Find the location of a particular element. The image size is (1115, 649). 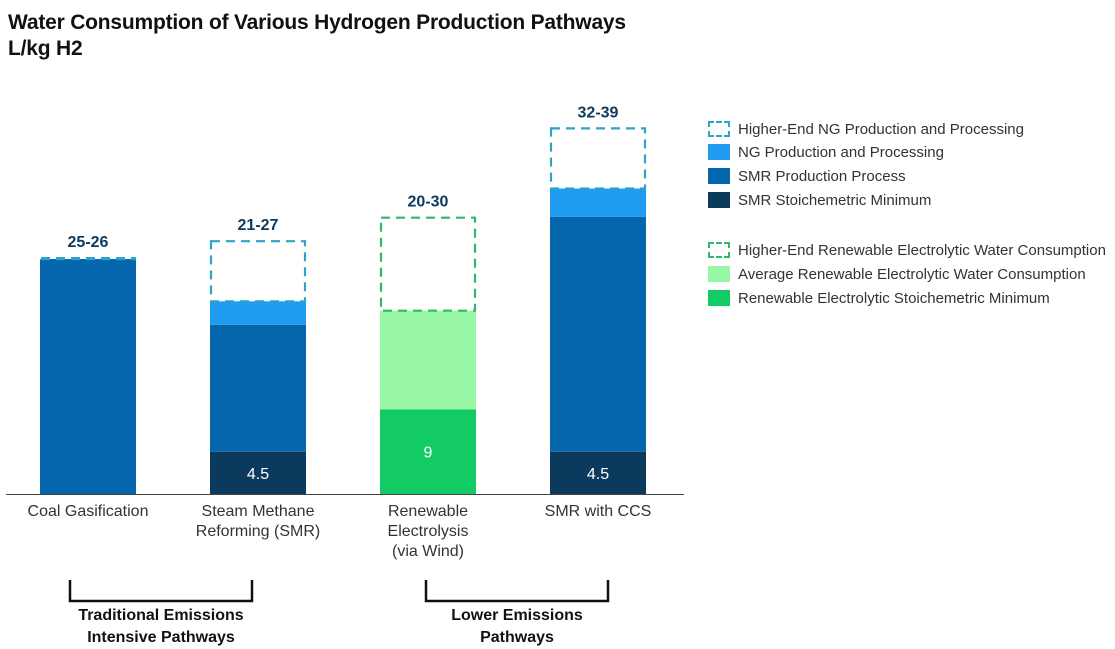

legend-item-ng-production: NG Production and Processing is located at coordinates (826, 152).